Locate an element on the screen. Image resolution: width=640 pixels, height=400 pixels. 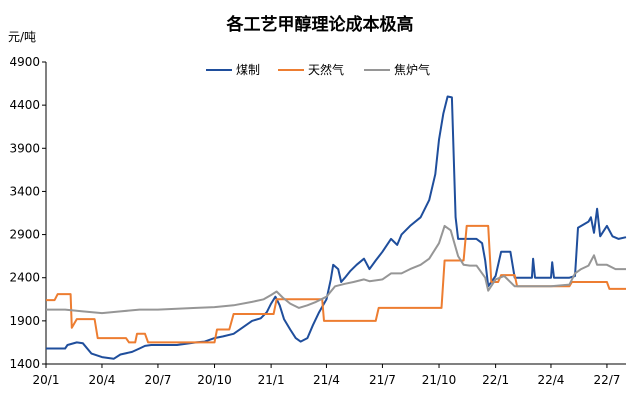
y-tick-label: 3900 is located at coordinates (24, 148).